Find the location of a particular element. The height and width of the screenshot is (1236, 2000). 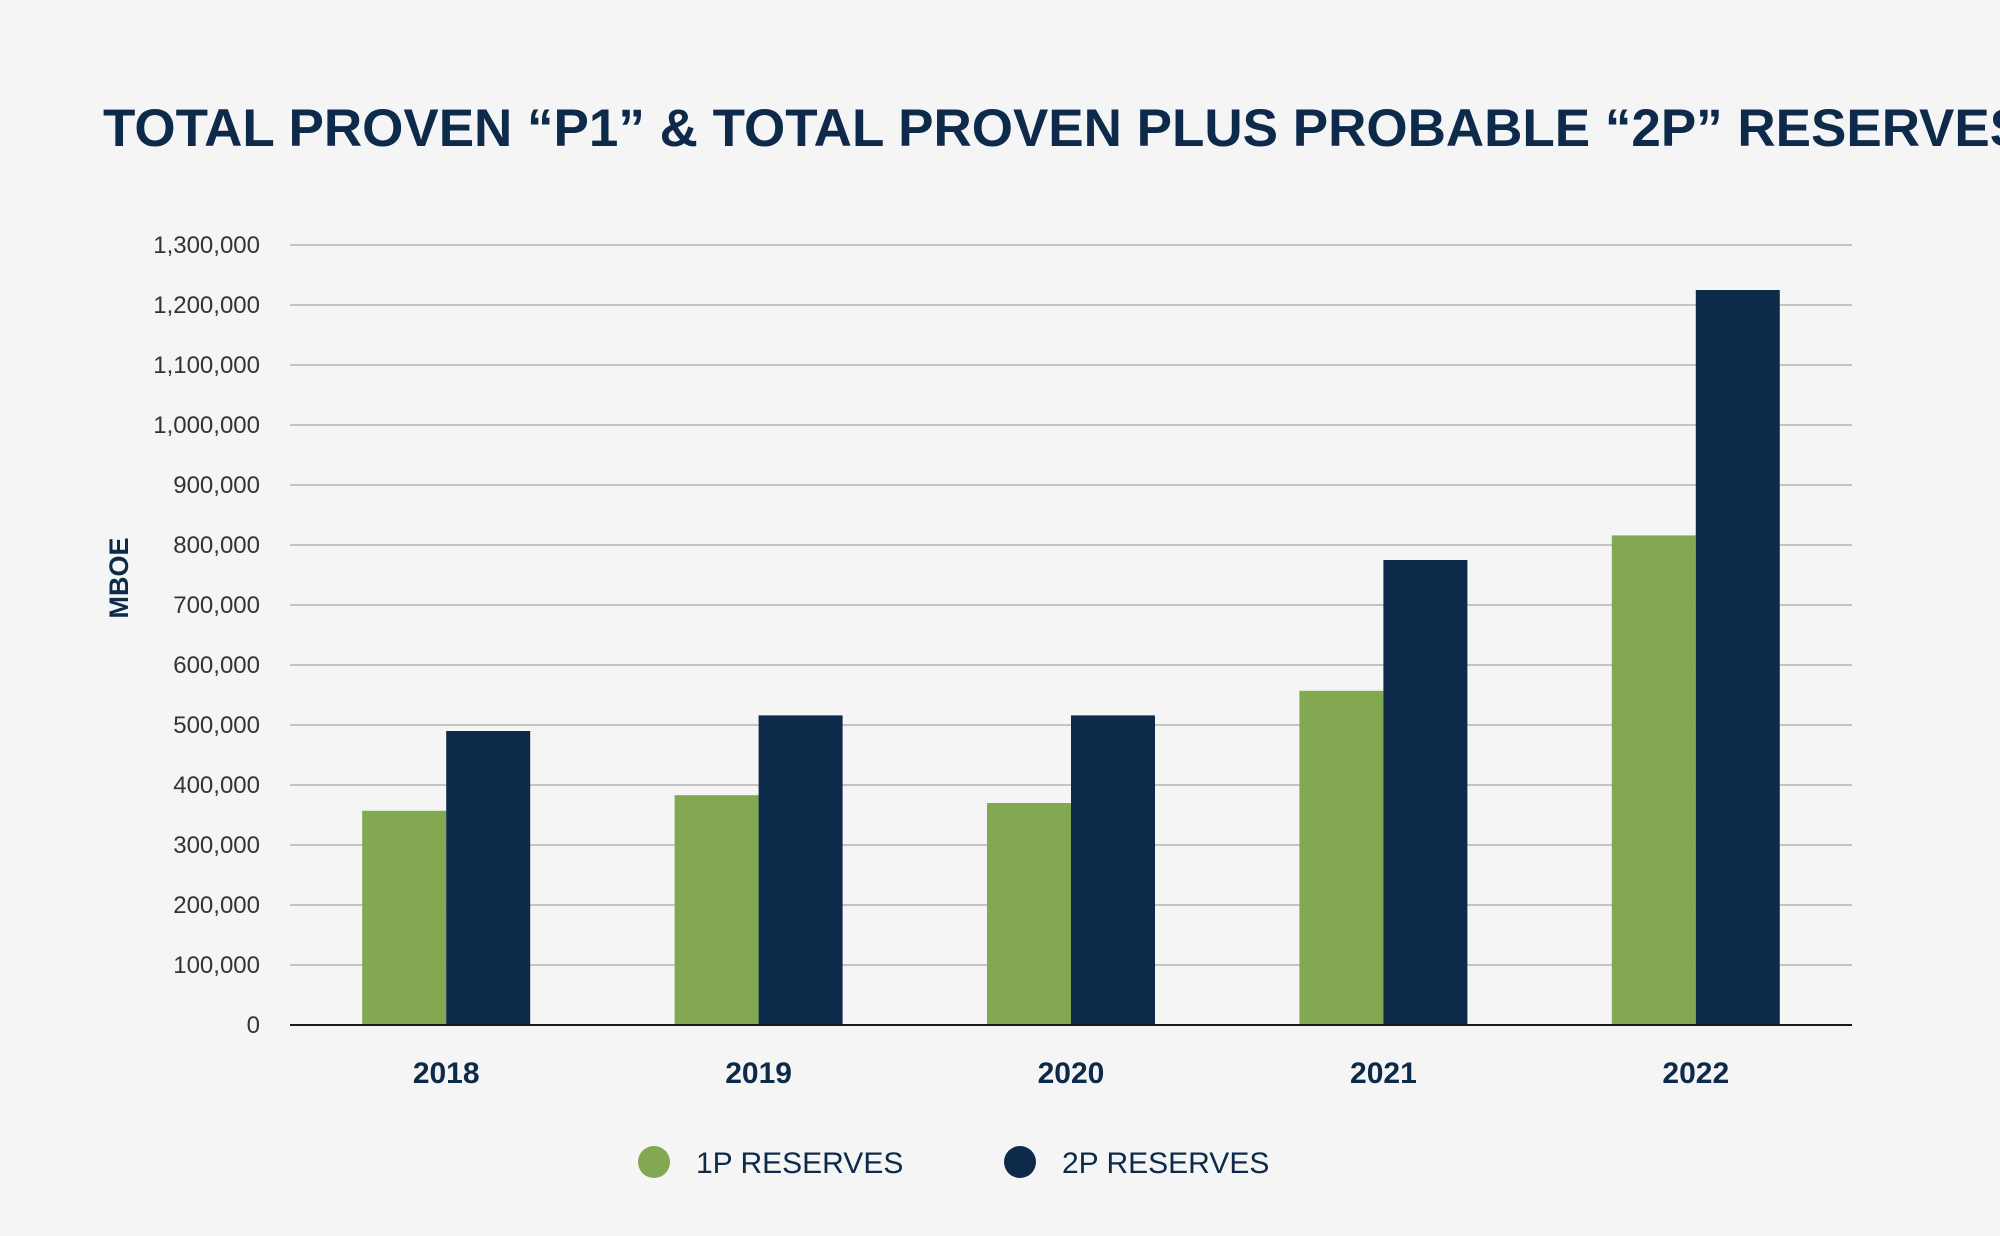

y-tick-label: 500,000 is located at coordinates (216, 725).